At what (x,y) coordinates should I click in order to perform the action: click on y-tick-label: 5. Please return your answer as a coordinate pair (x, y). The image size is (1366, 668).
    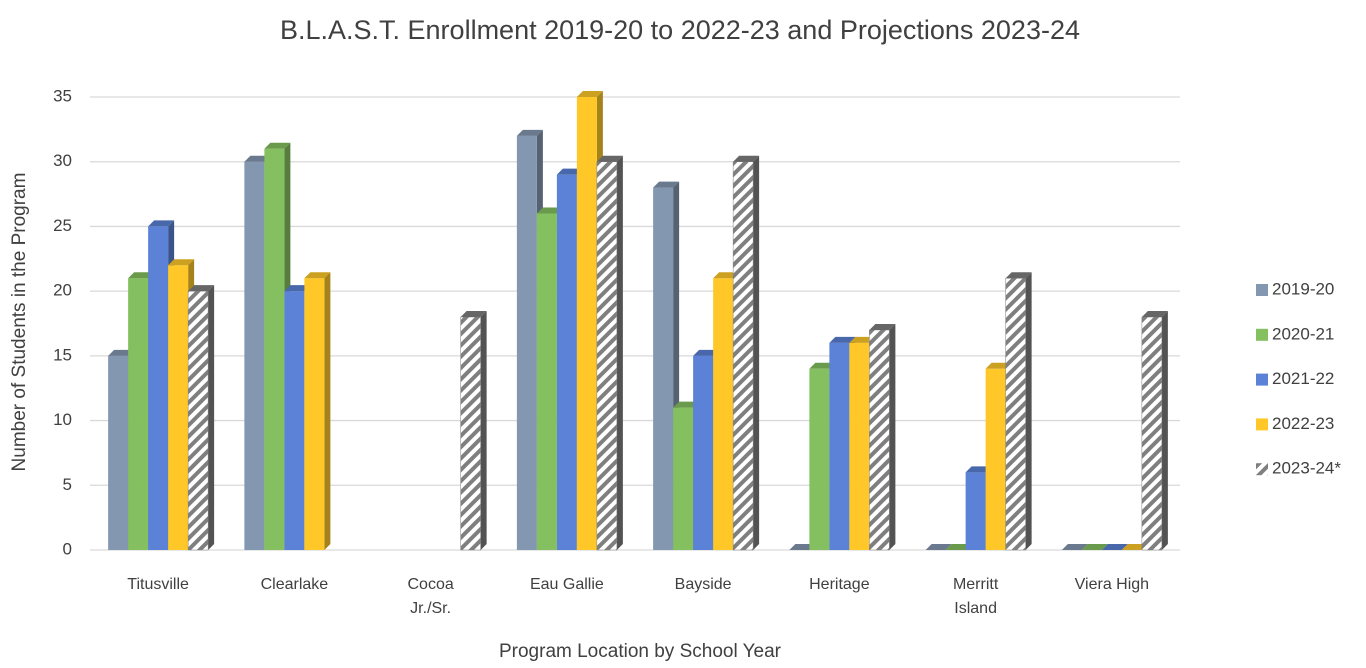
    Looking at the image, I should click on (67, 484).